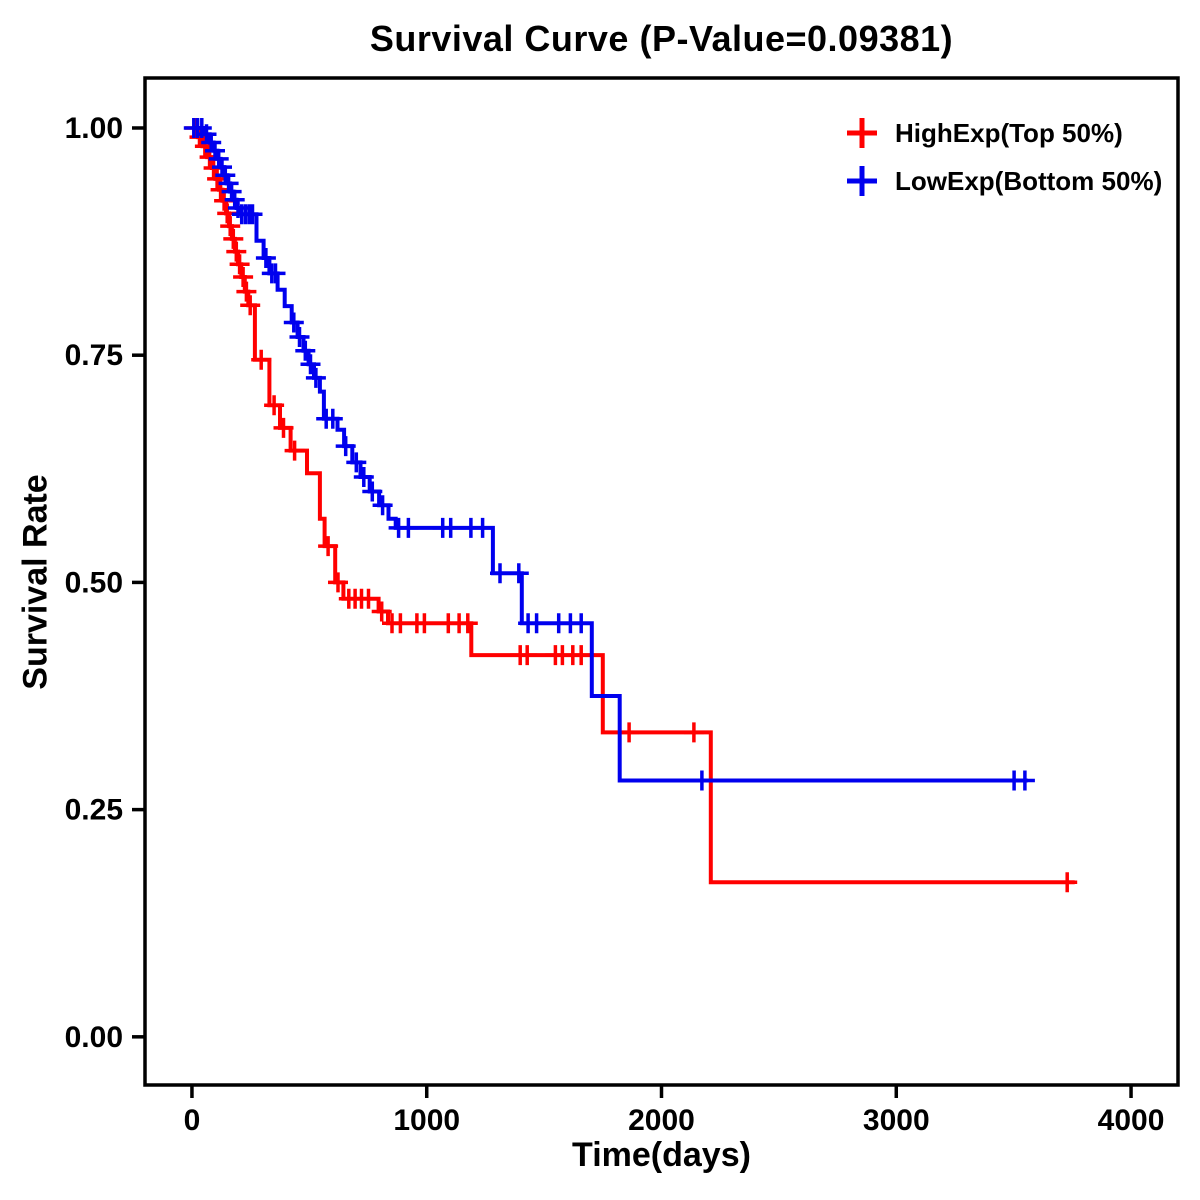 This screenshot has width=1200, height=1200. I want to click on y-tick-label: 0.25, so click(94, 810).